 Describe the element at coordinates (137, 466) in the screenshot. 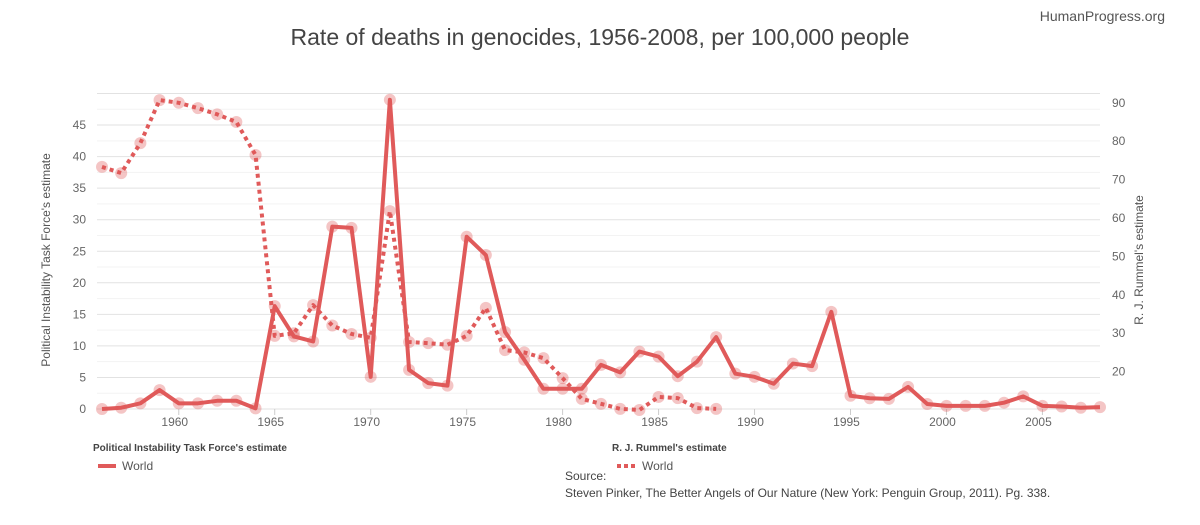

I see `legend-label: World` at that location.